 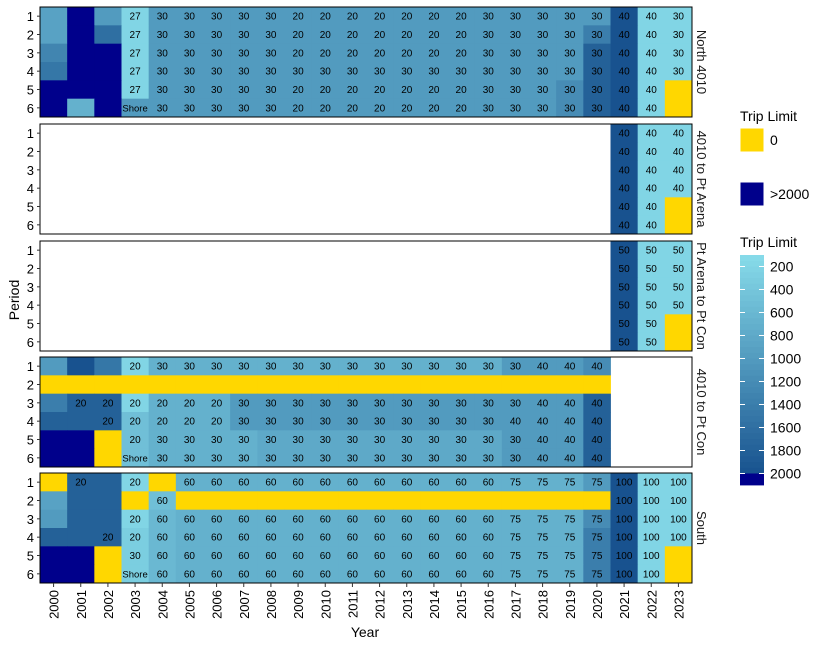 I want to click on y-tick-label: 2, so click(x=30, y=152).